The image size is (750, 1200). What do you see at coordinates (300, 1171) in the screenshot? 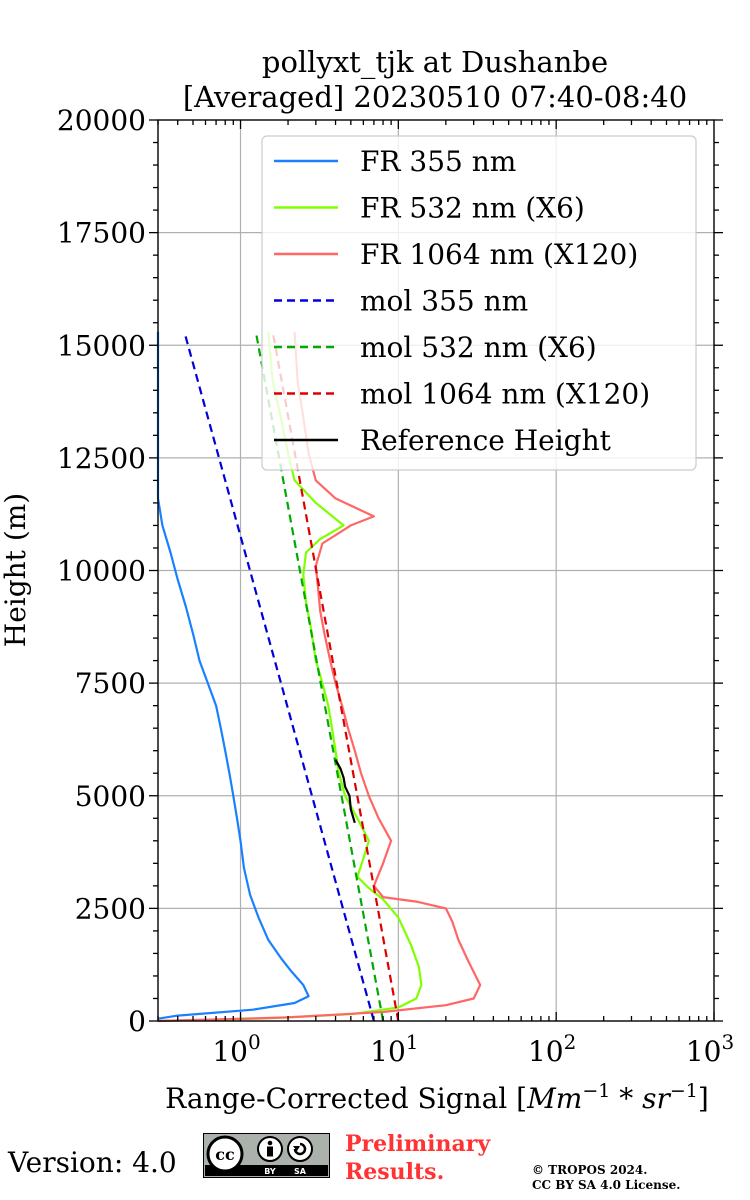
I see `badge-sa-text: SA` at bounding box center [300, 1171].